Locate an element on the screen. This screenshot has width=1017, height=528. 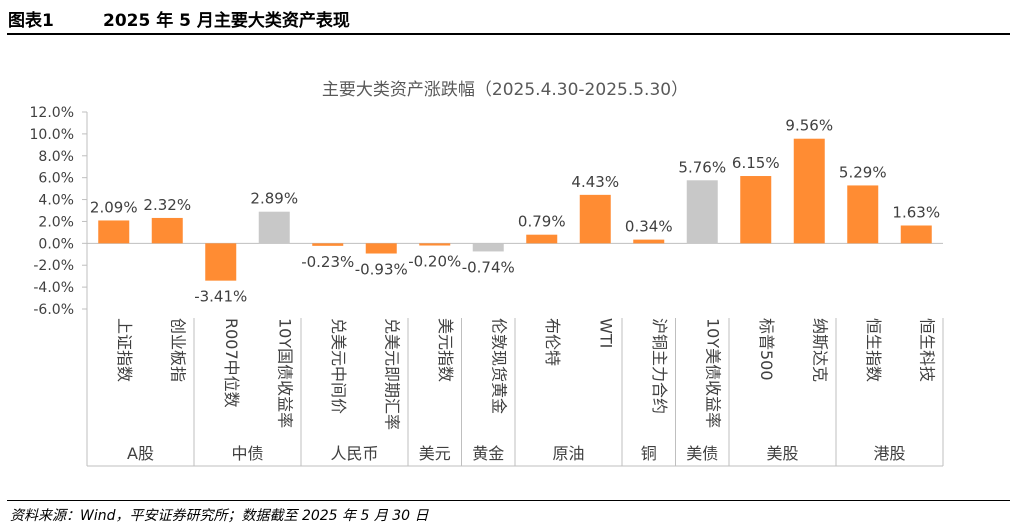
group-label: 中债 is located at coordinates (247, 453).